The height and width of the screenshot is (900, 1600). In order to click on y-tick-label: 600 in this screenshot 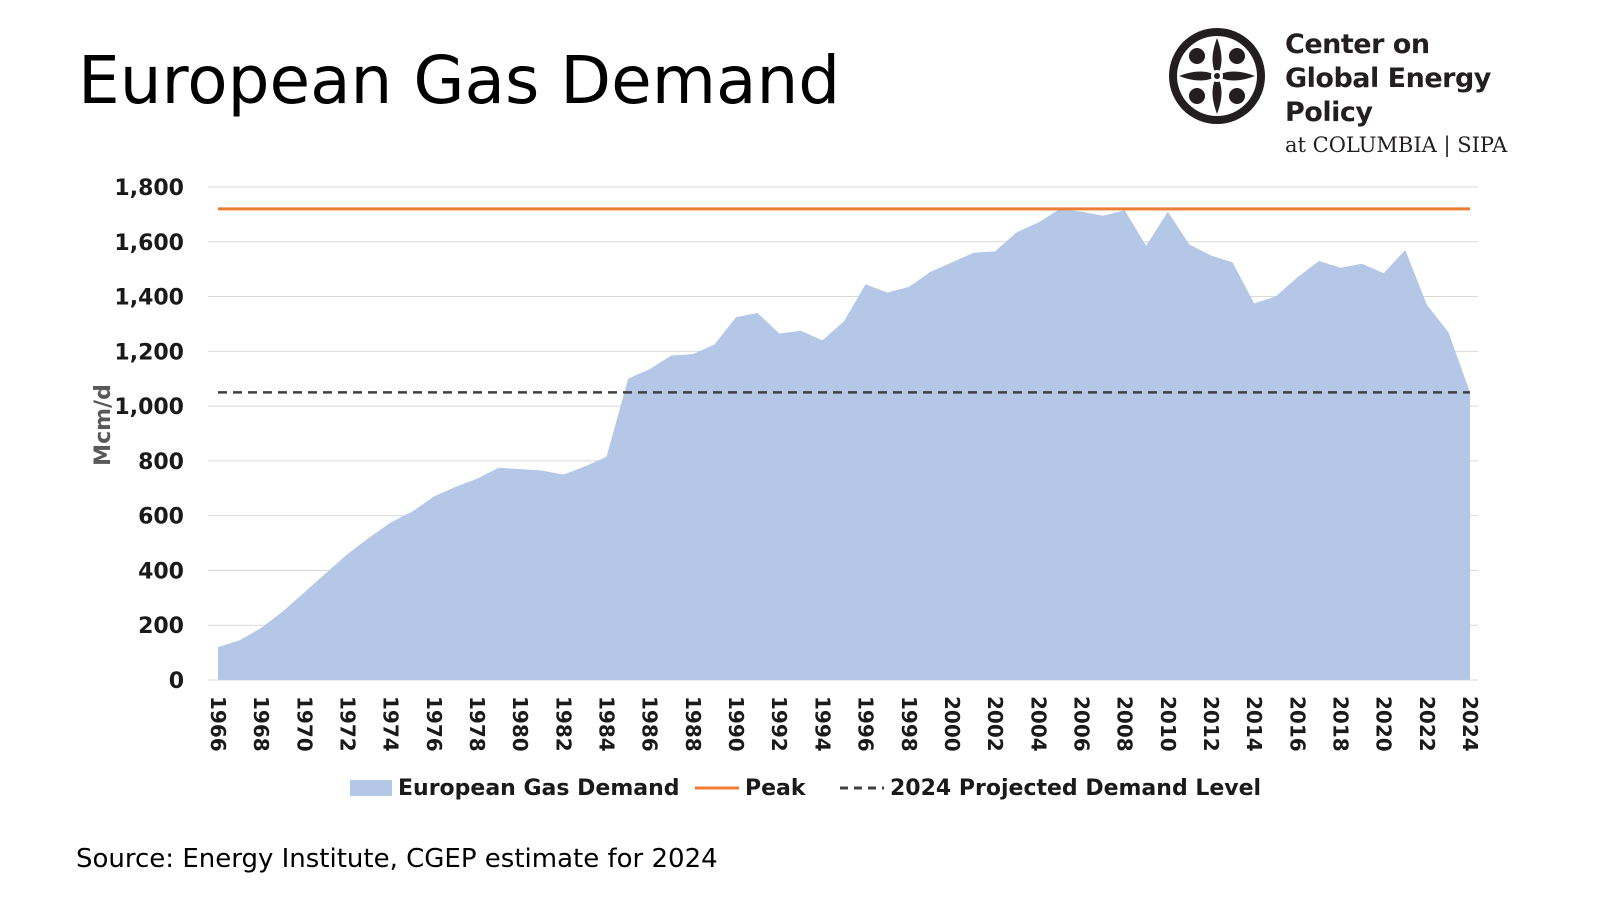, I will do `click(161, 517)`.